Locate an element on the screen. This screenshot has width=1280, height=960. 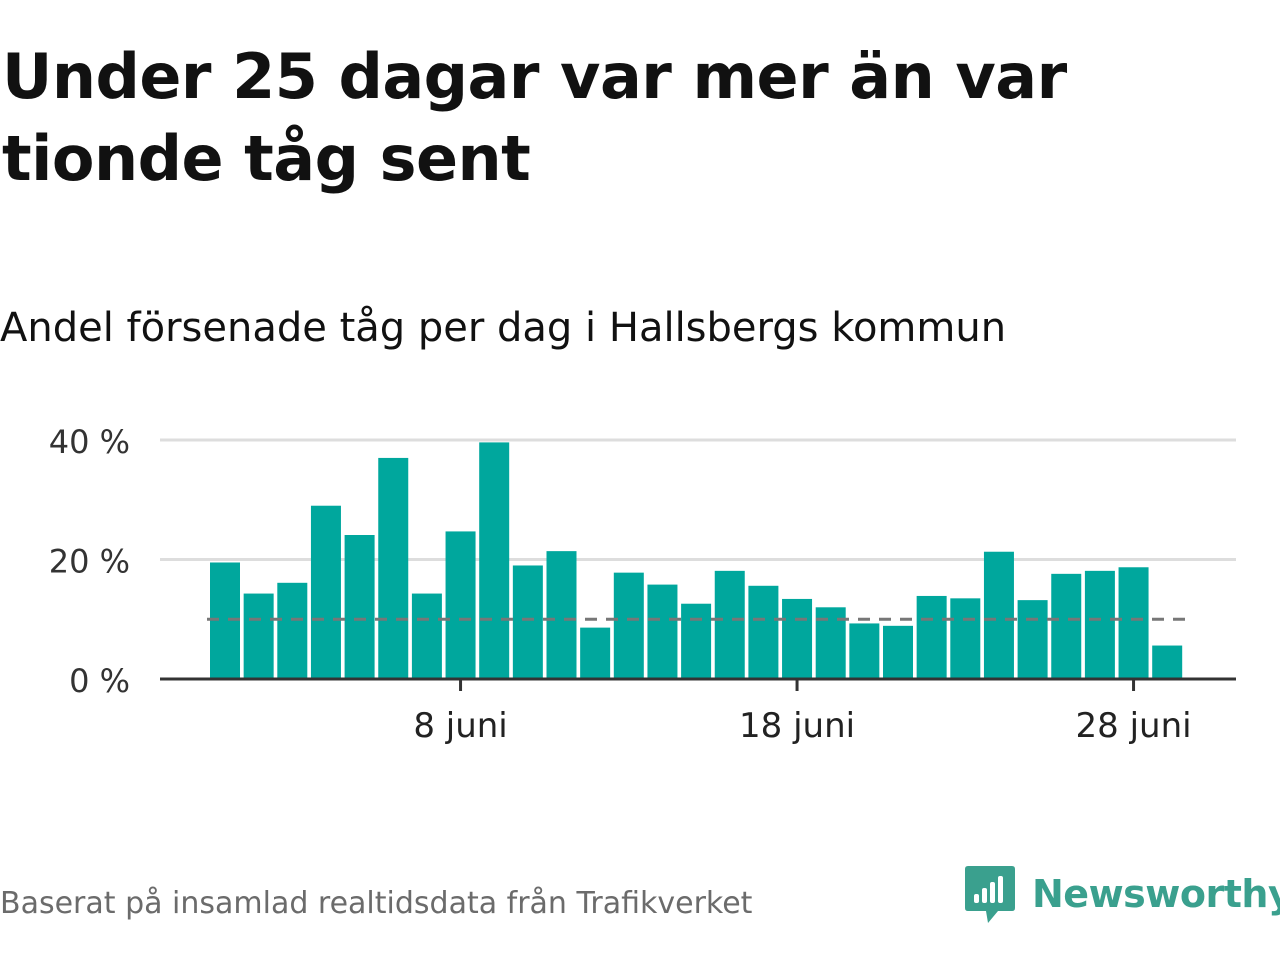
brand-logo: Newsworthy is located at coordinates (1122, 894).